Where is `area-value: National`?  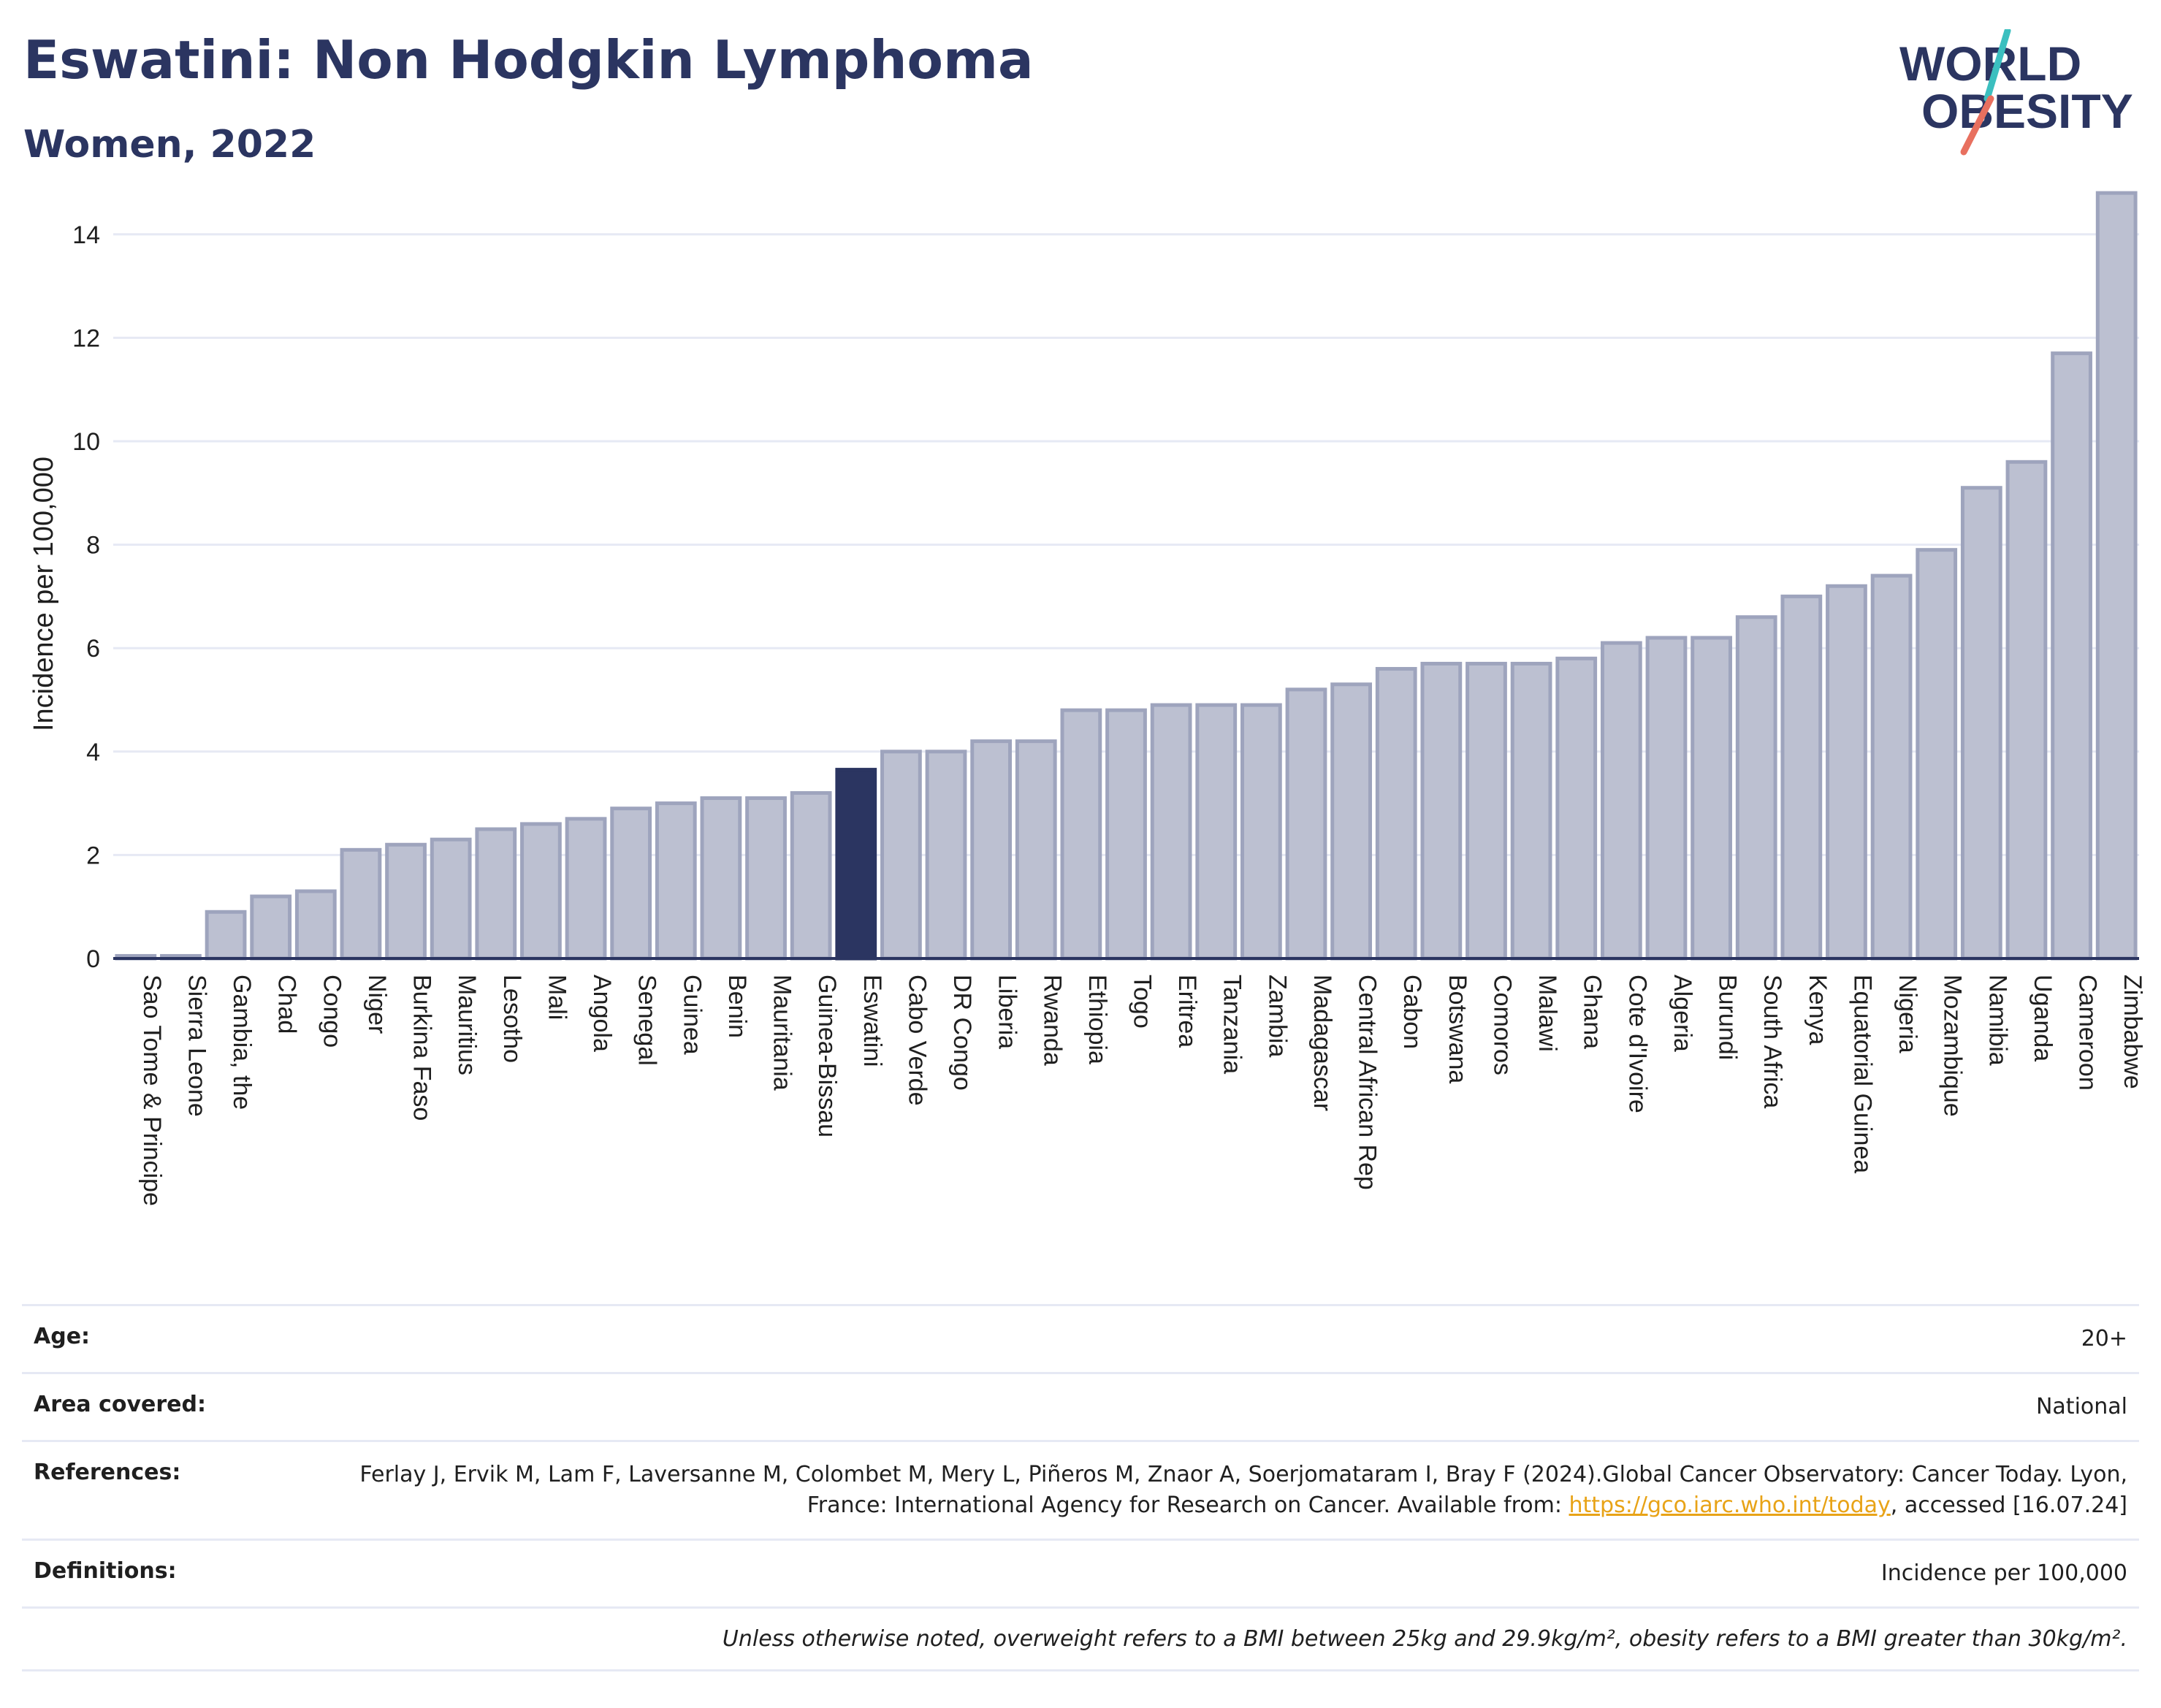 area-value: National is located at coordinates (2081, 1407).